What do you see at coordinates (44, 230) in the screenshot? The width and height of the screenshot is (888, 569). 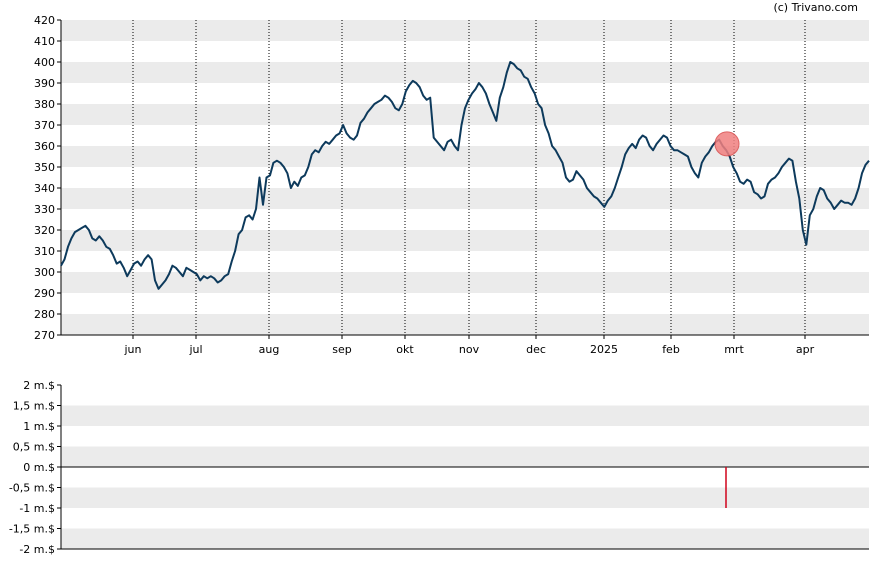 I see `price-y-tick-label: 320` at bounding box center [44, 230].